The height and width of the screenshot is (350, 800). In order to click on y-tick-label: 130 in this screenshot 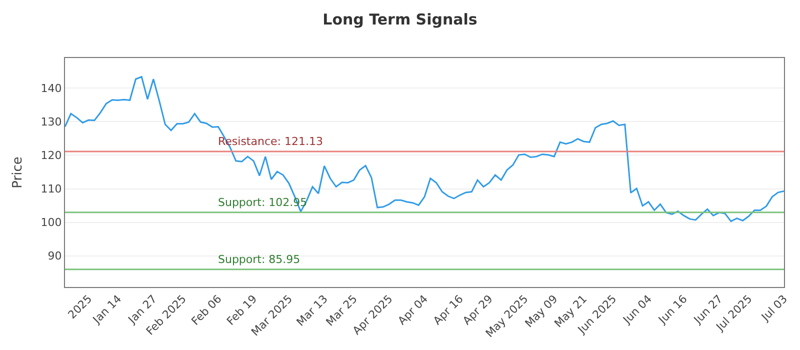, I will do `click(51, 122)`.